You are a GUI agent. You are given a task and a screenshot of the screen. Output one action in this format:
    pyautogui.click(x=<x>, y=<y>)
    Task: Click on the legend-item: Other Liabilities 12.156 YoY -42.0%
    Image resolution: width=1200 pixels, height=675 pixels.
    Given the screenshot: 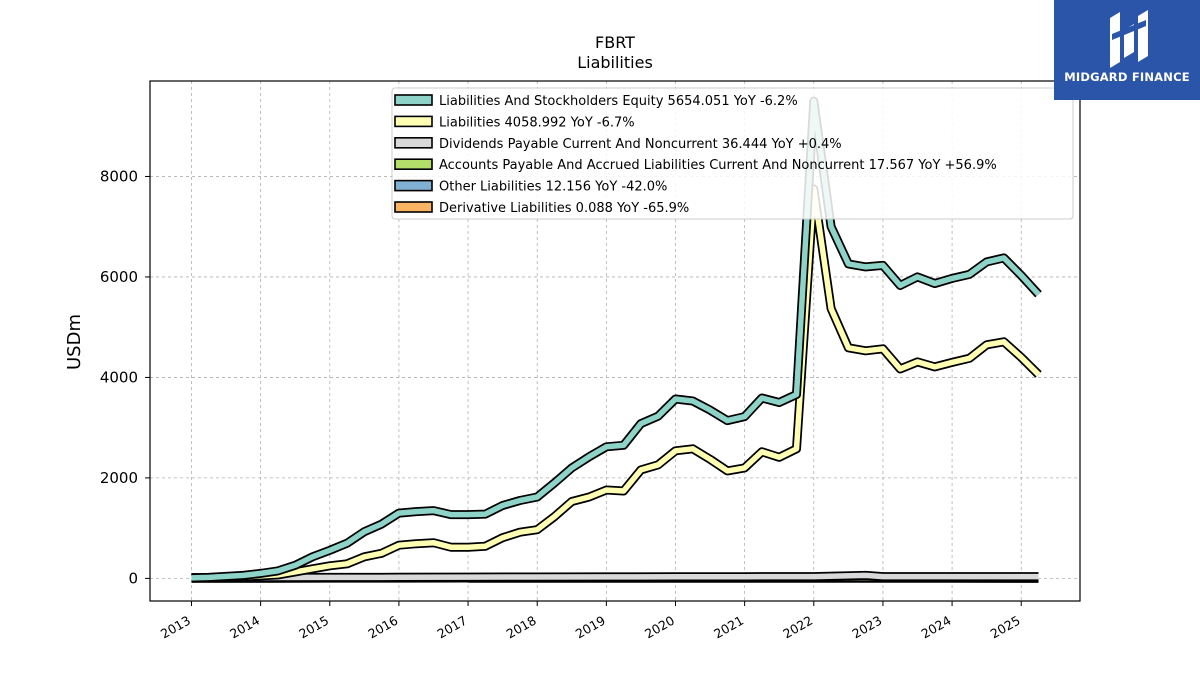 What is the action you would take?
    pyautogui.click(x=530, y=187)
    